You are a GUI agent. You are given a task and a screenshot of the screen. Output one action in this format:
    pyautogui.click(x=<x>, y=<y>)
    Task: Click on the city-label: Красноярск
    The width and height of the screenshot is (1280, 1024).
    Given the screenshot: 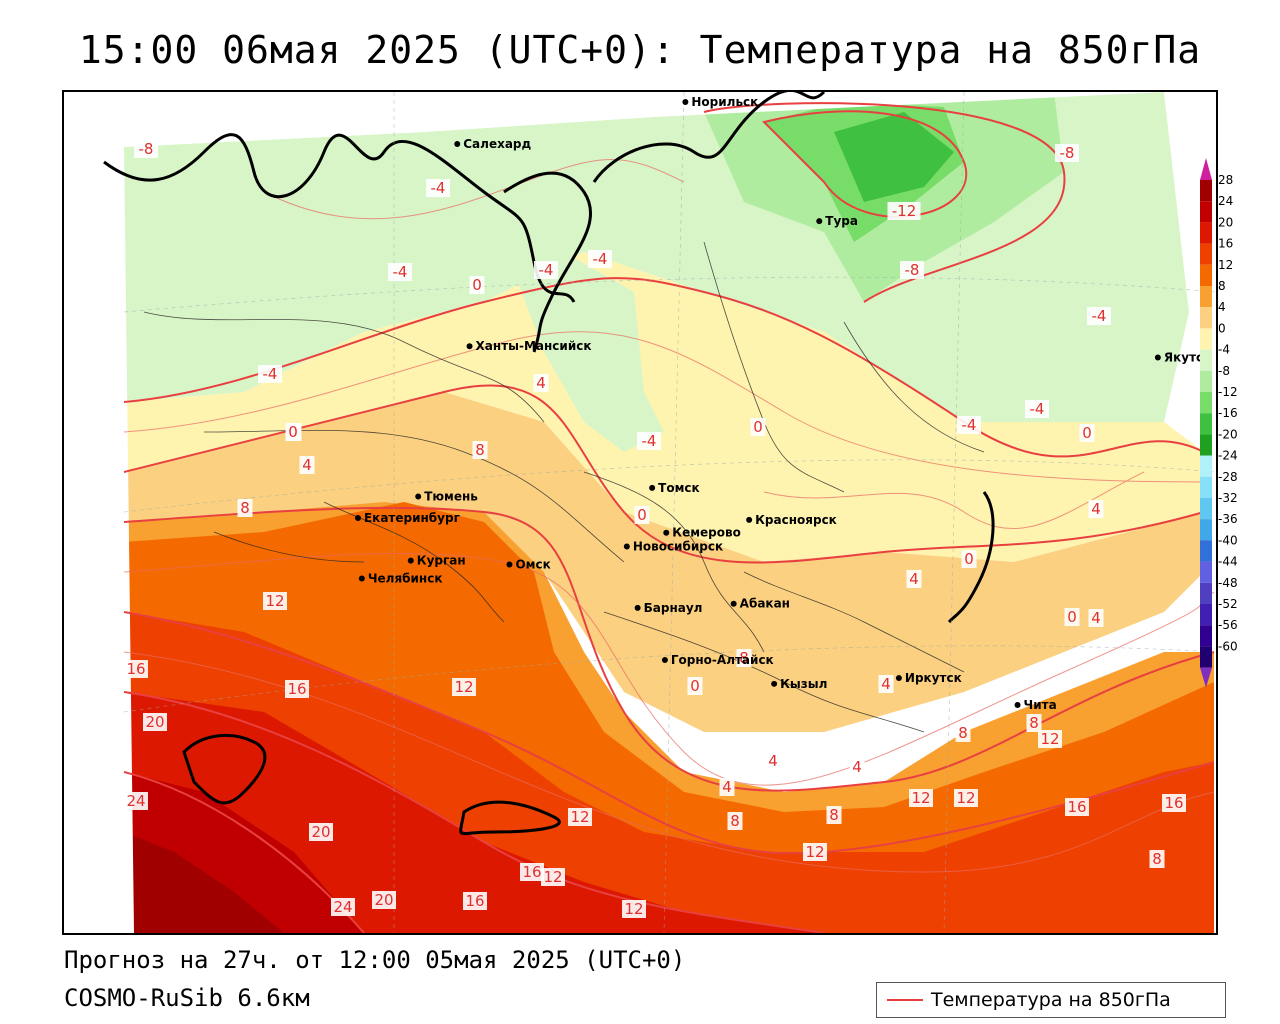 What is the action you would take?
    pyautogui.click(x=796, y=520)
    